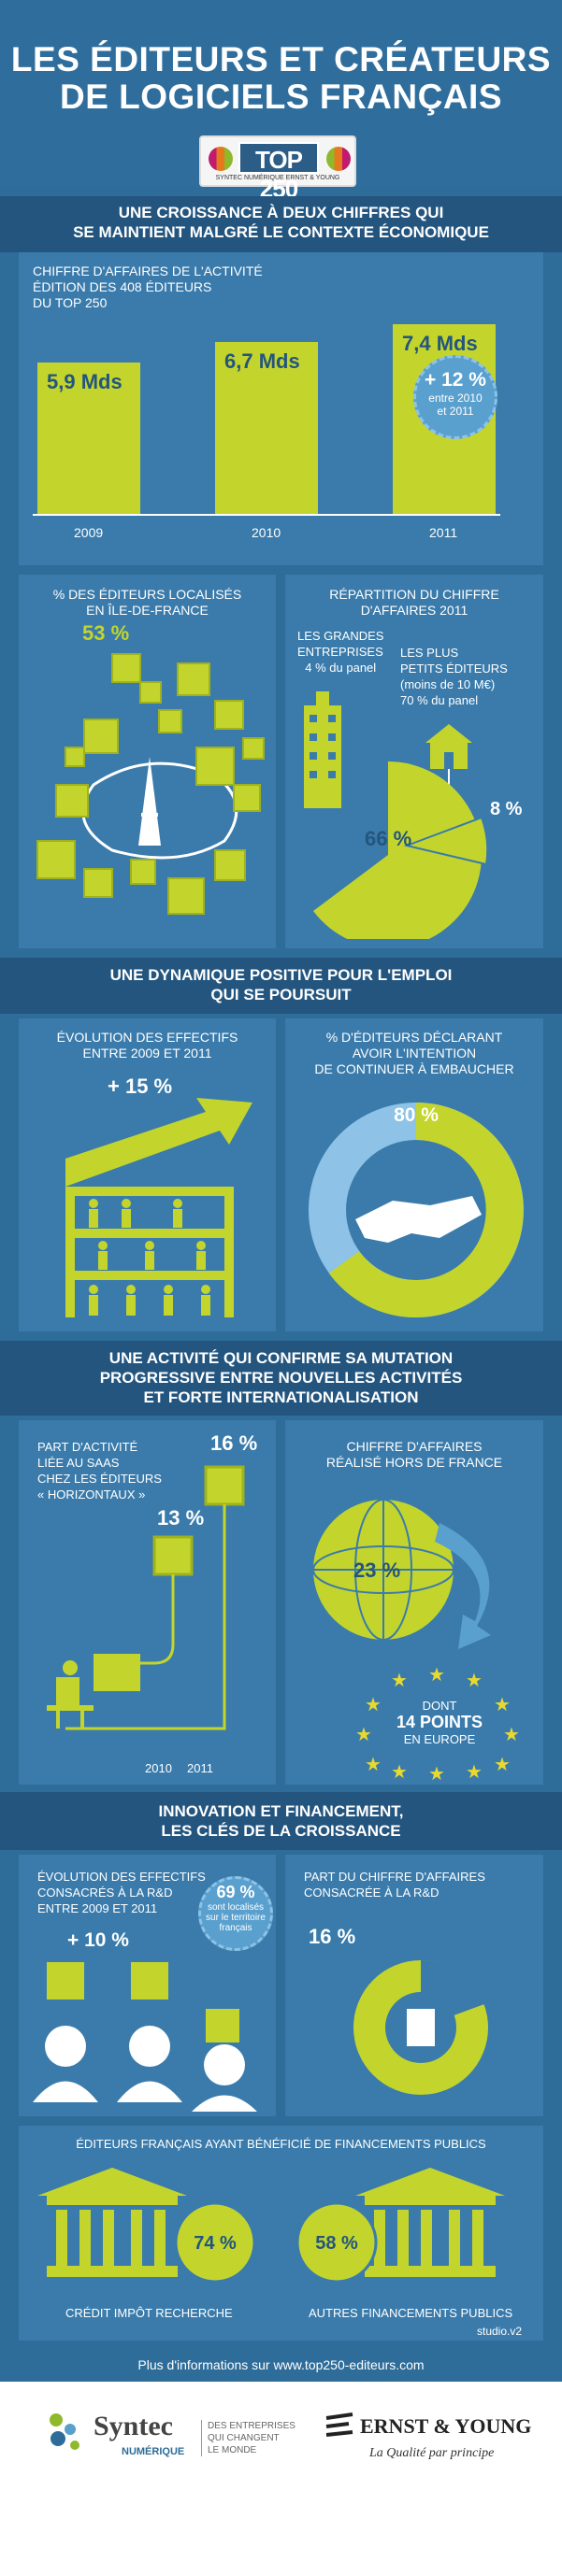  Describe the element at coordinates (145, 1617) in the screenshot. I see `cable-line` at that location.